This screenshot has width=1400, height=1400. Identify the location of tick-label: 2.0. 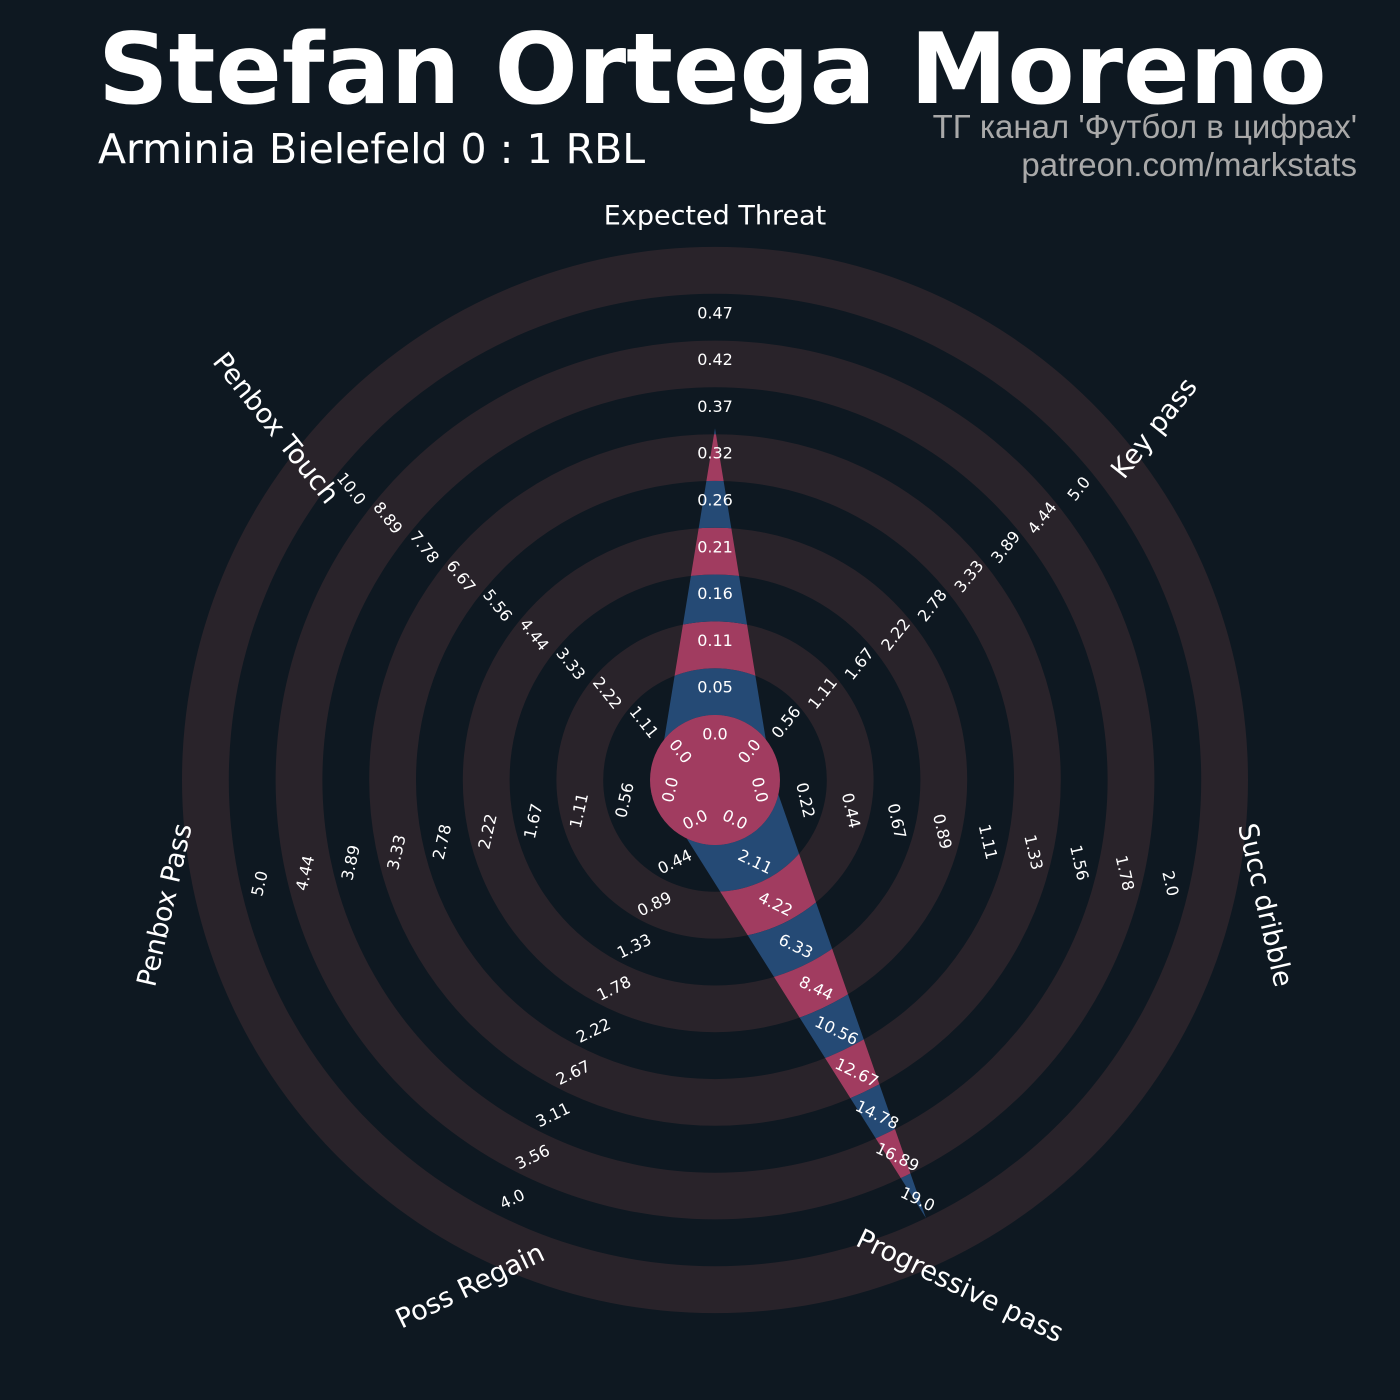
(1170, 883).